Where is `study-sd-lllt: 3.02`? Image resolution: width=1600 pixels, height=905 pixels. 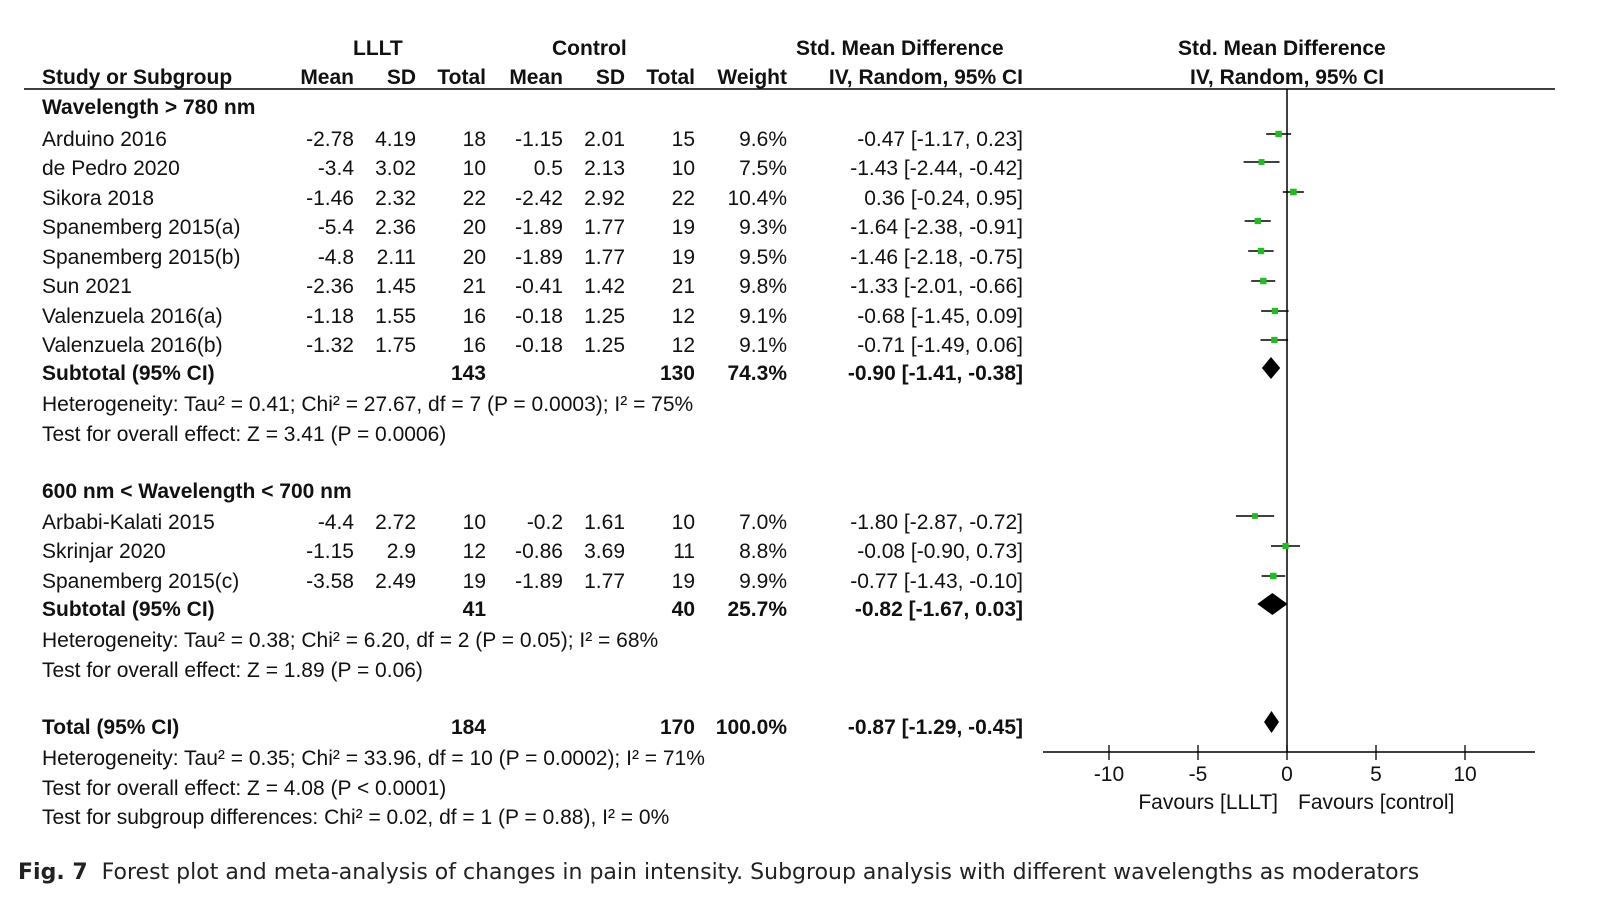
study-sd-lllt: 3.02 is located at coordinates (395, 168).